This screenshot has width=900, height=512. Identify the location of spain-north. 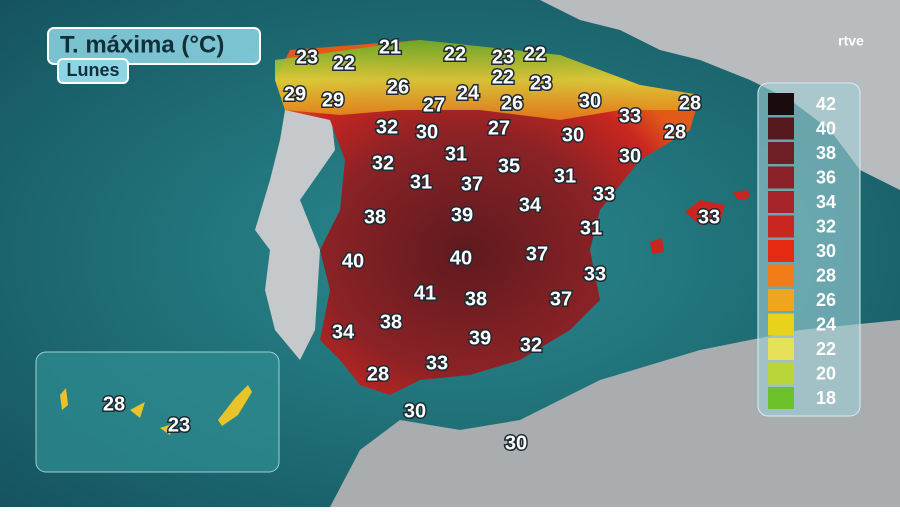
(487, 80).